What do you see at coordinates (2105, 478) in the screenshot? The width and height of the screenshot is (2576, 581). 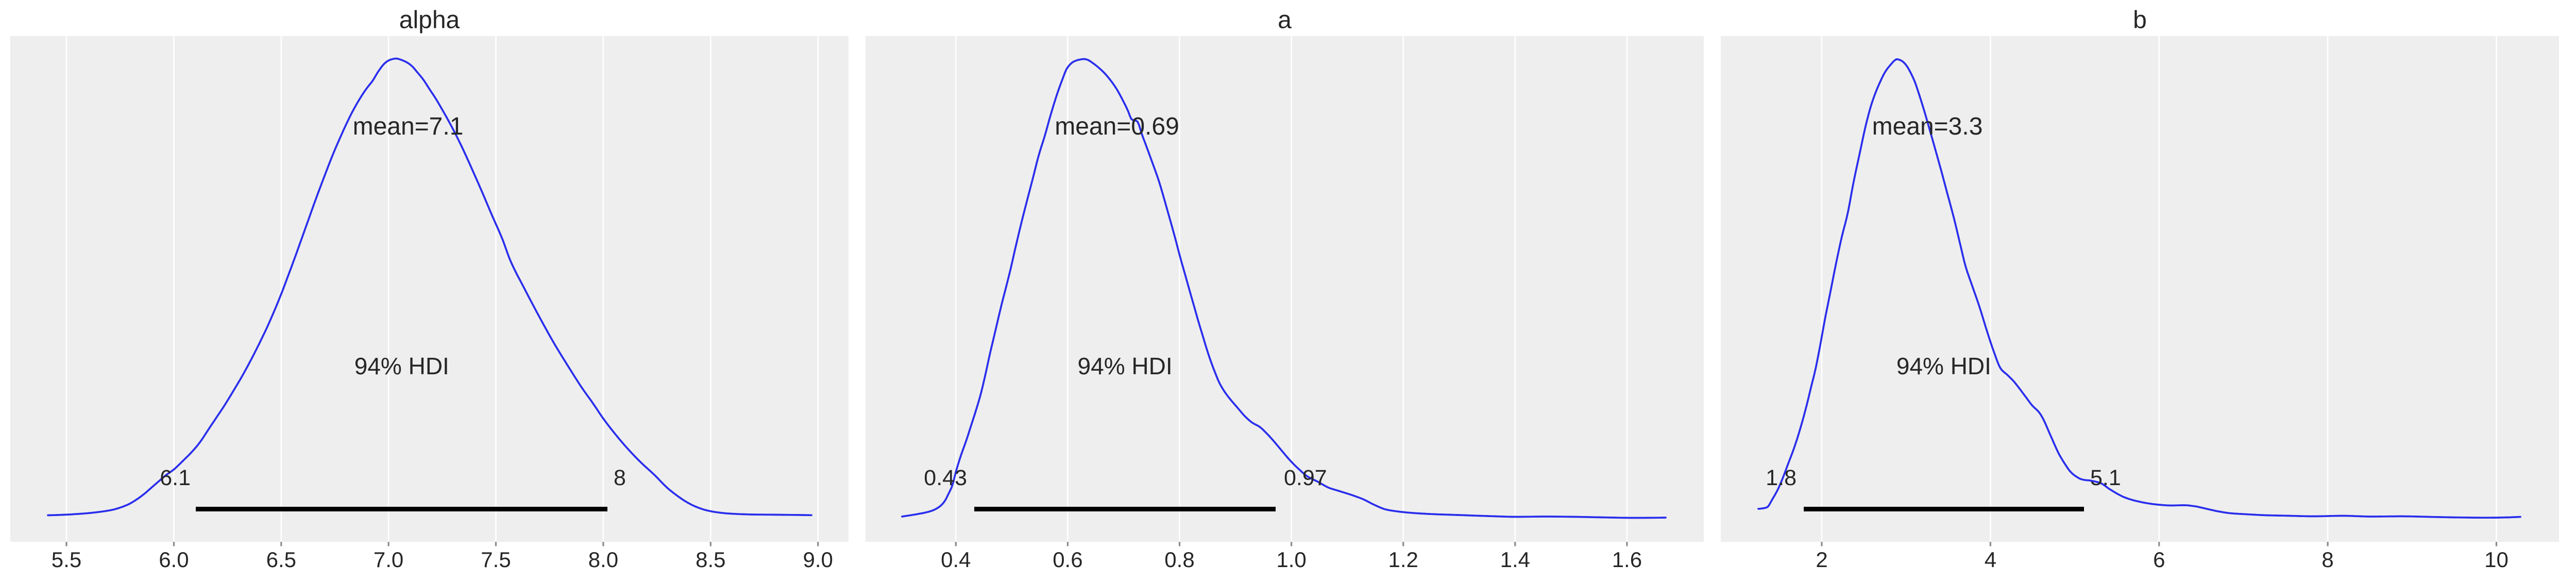 I see `svg-text: 5.1` at bounding box center [2105, 478].